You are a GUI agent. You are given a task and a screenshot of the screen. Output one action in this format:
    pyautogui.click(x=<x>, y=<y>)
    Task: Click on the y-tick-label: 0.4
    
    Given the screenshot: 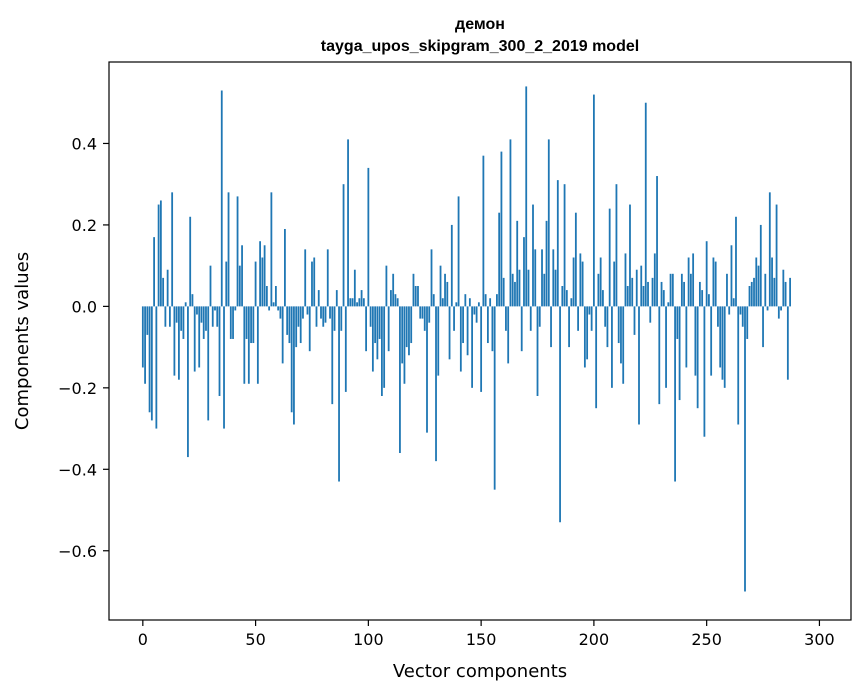 What is the action you would take?
    pyautogui.click(x=84, y=143)
    